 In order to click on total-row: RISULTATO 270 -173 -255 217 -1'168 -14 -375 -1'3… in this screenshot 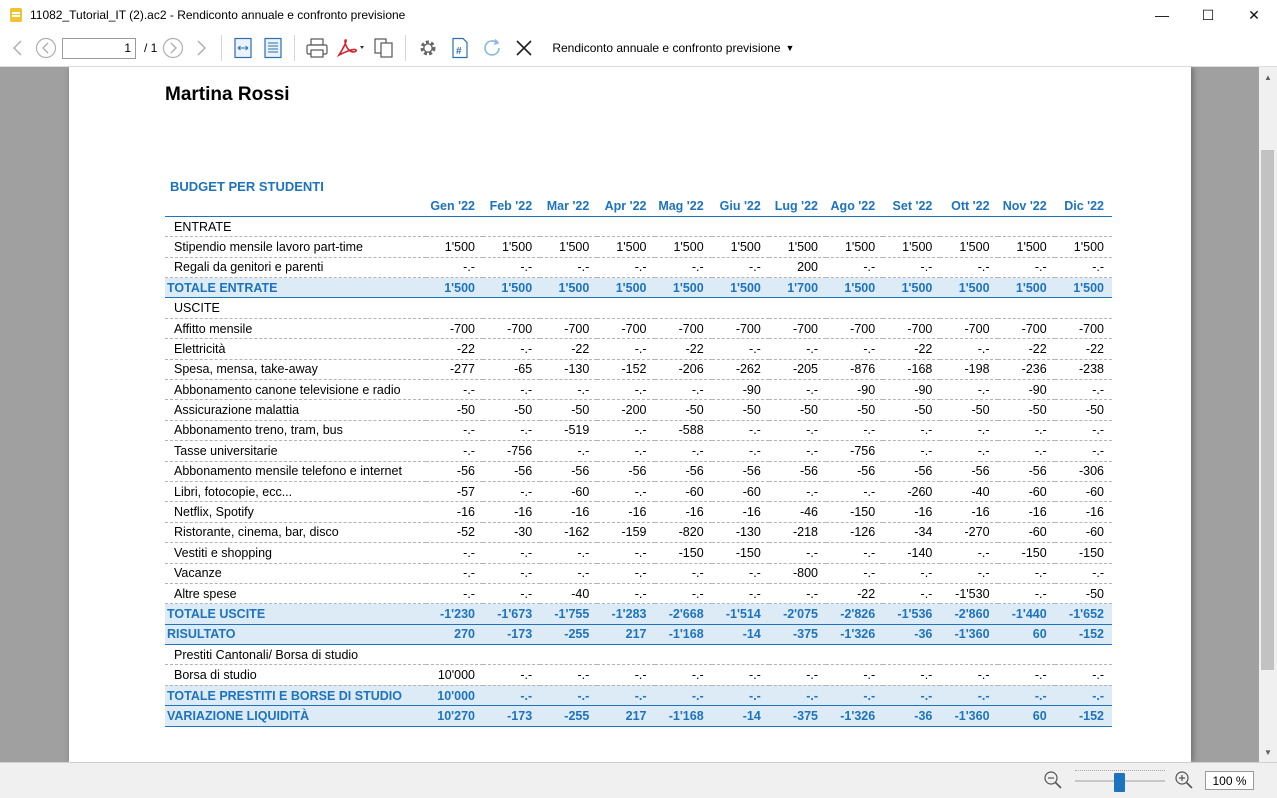, I will do `click(638, 635)`.